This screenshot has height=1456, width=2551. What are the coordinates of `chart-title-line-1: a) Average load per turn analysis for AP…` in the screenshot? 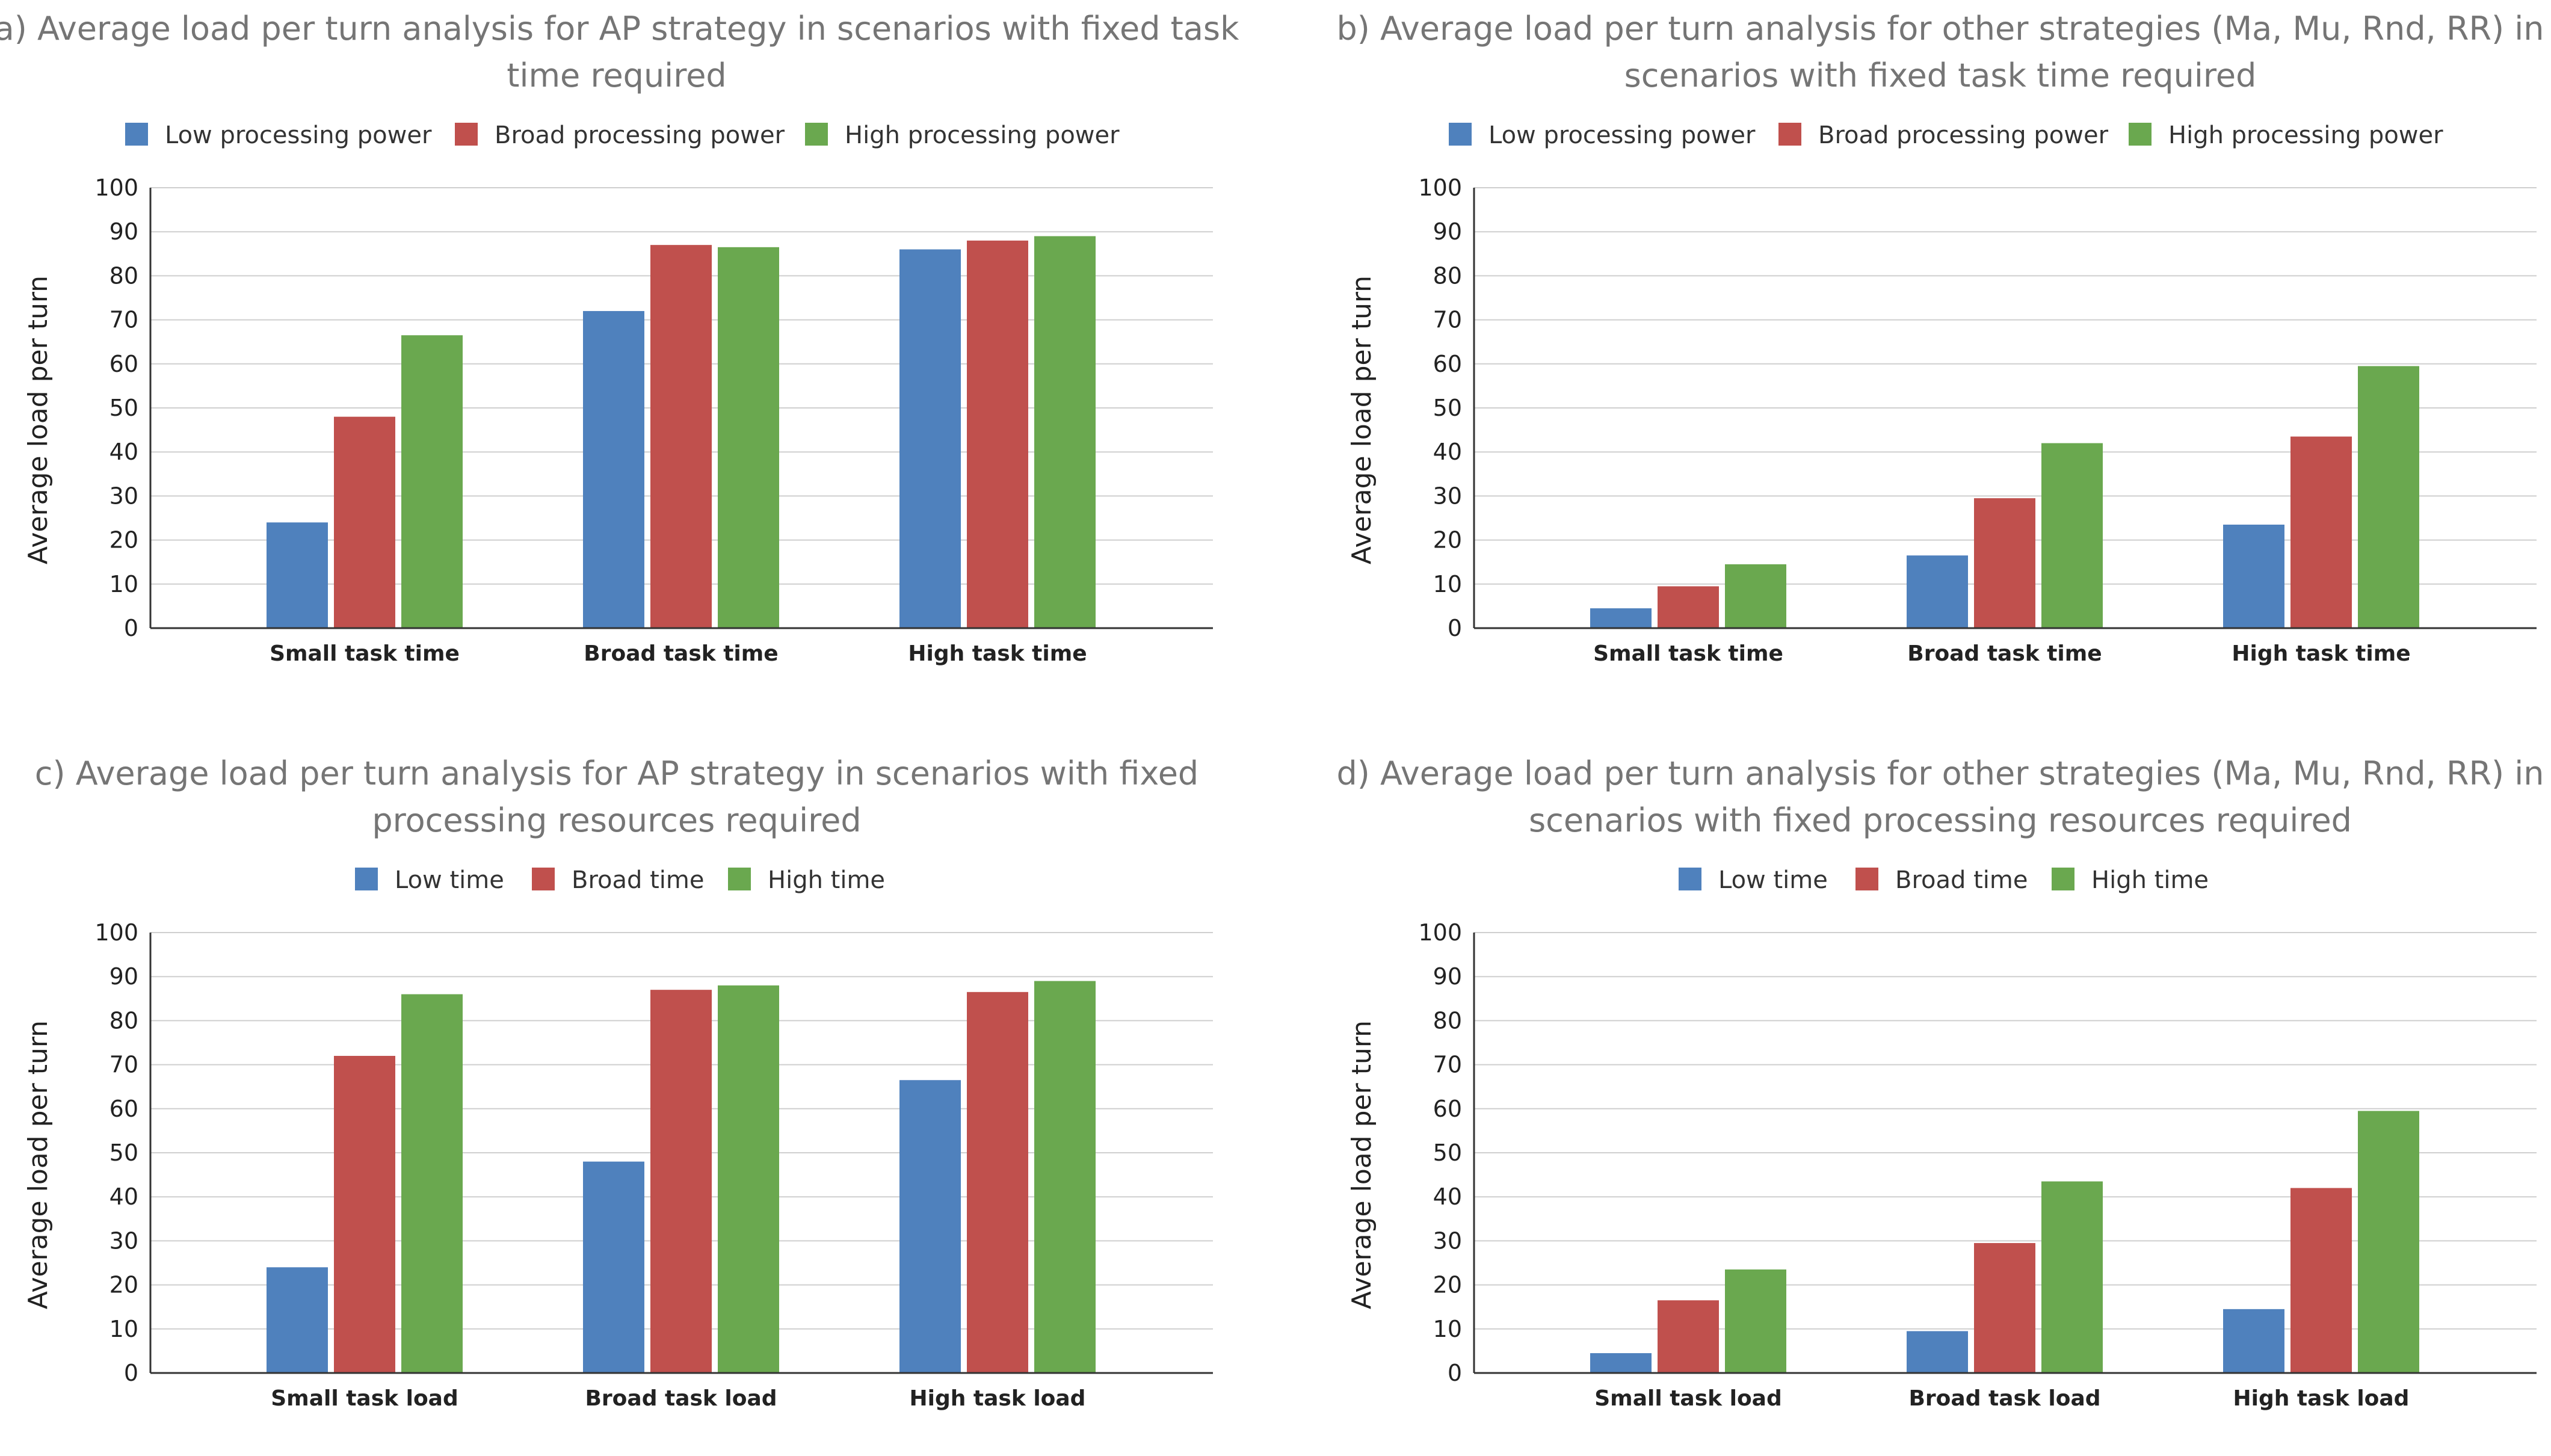 It's located at (619, 29).